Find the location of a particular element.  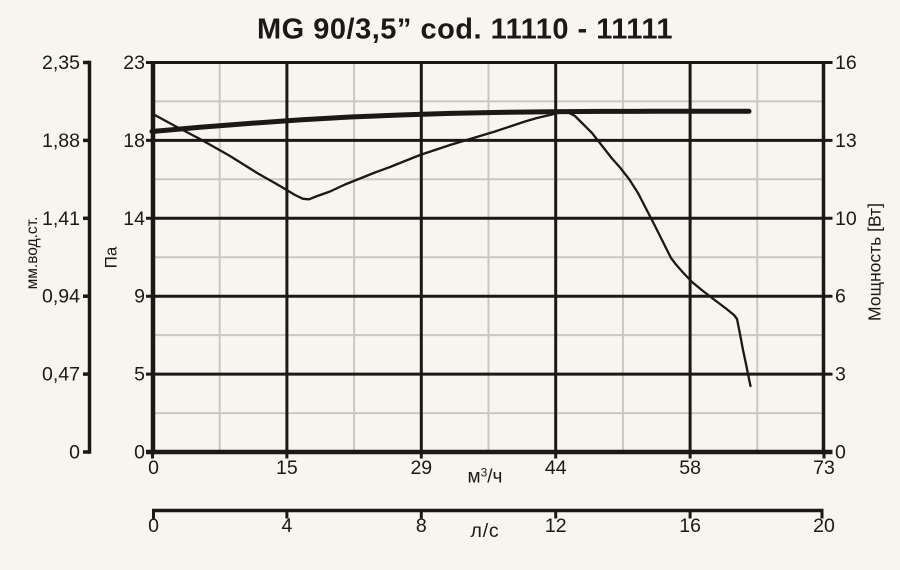

svg-text: 1,41 is located at coordinates (61, 219).